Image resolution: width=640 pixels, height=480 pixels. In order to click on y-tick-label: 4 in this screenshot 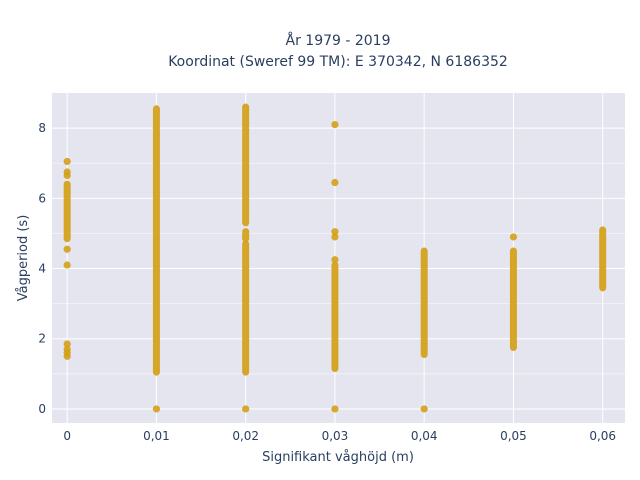, I will do `click(42, 269)`.